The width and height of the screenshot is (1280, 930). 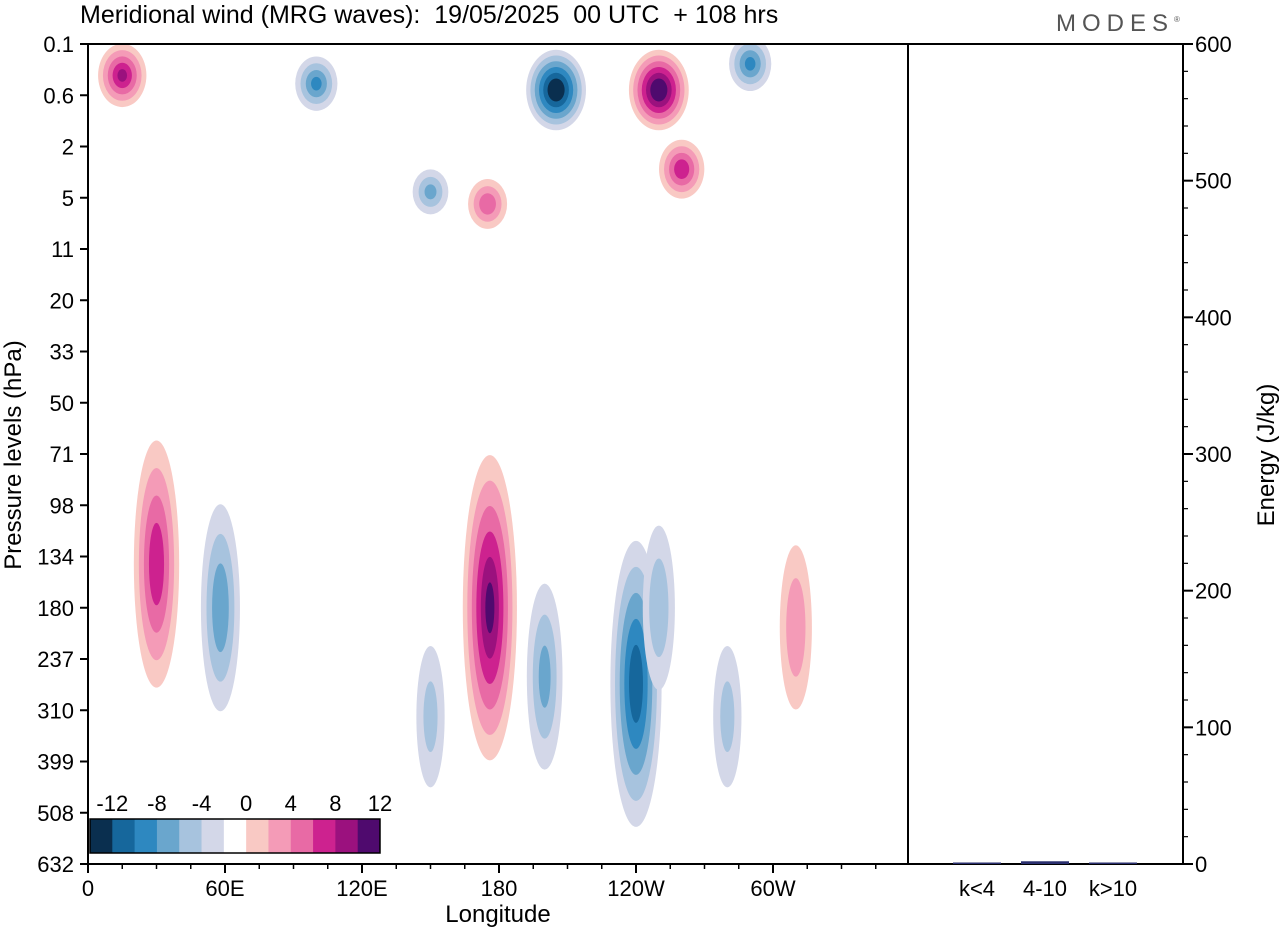 What do you see at coordinates (62, 403) in the screenshot?
I see `y-tick-label: 50` at bounding box center [62, 403].